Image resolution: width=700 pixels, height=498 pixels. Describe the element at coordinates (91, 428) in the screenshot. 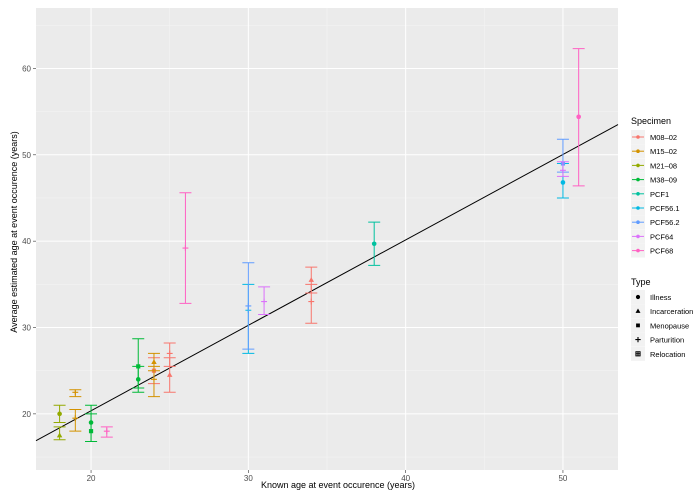

I see `error-bar` at that location.